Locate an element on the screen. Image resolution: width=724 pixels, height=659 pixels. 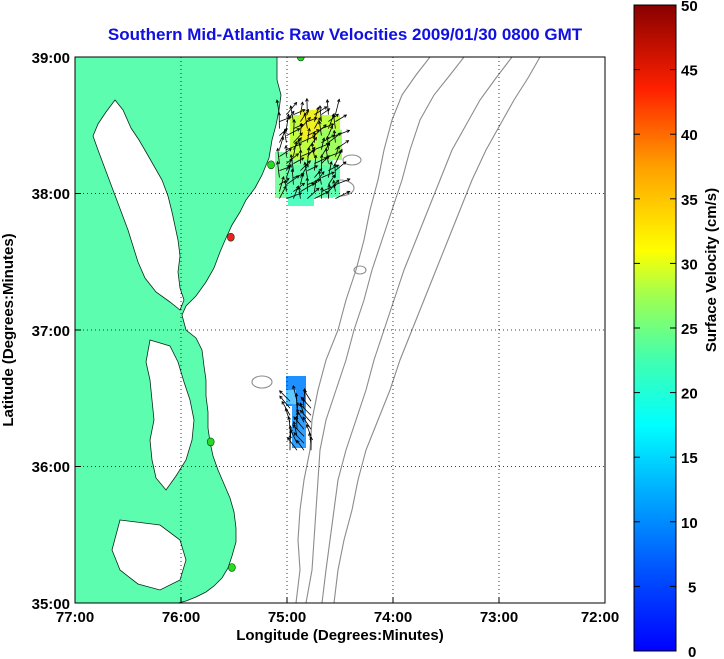
colorbar-tick-marks is located at coordinates (655, 328).